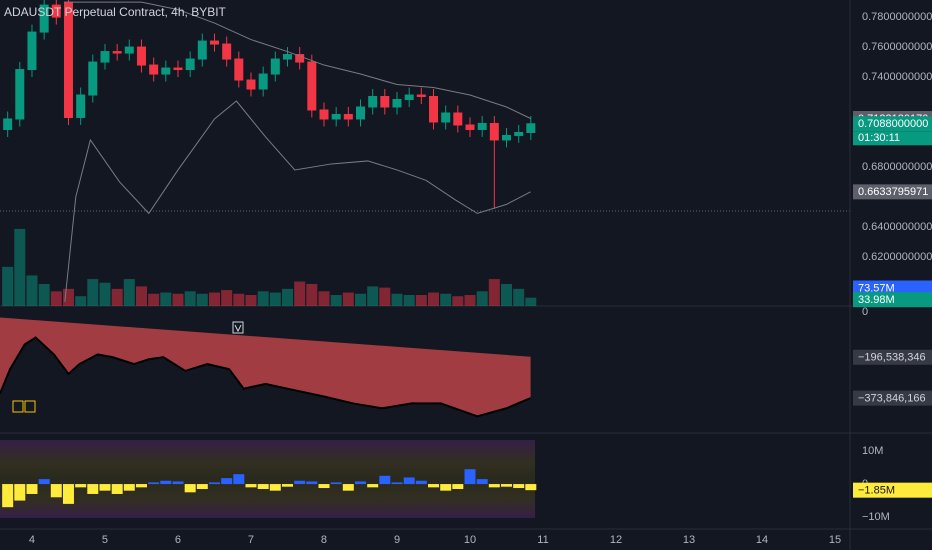 This screenshot has width=932, height=550. I want to click on y-tick-label: 0.7400000000, so click(897, 77).